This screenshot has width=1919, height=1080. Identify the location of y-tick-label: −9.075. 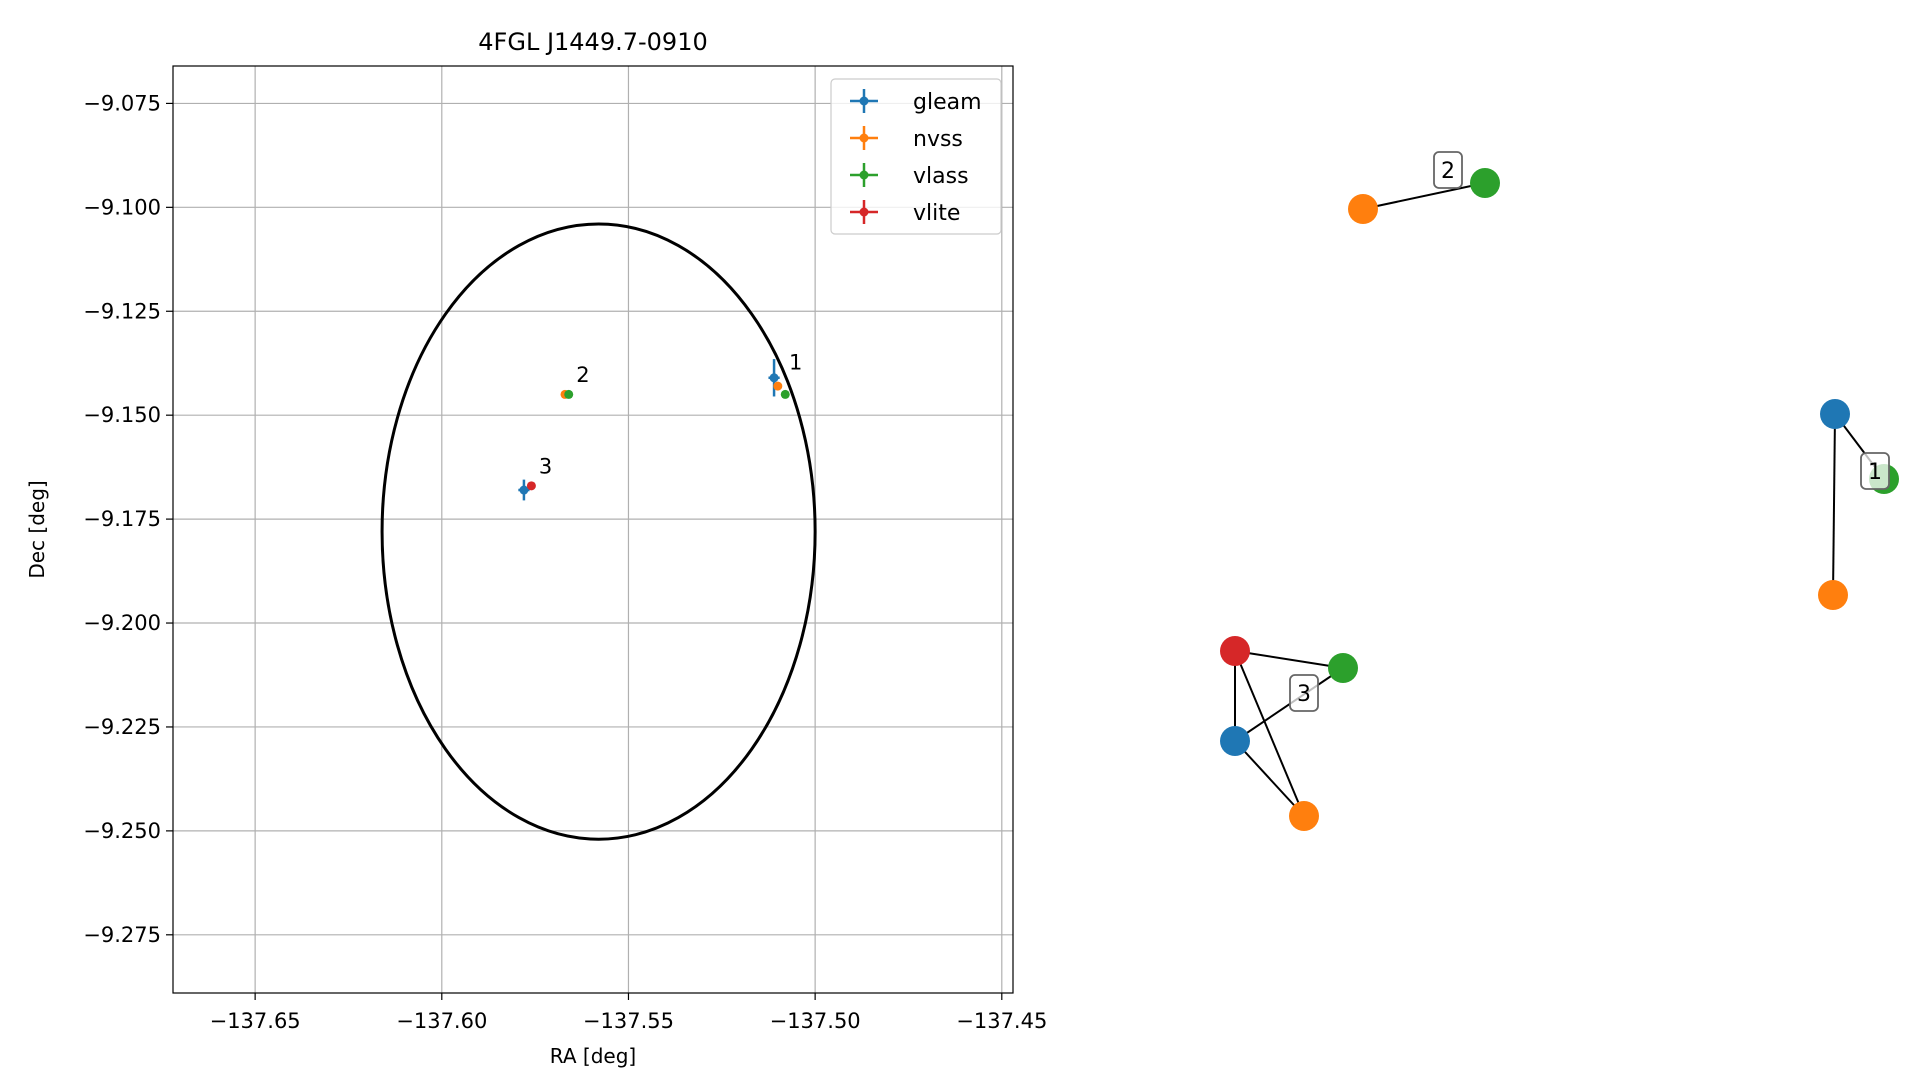
(122, 103).